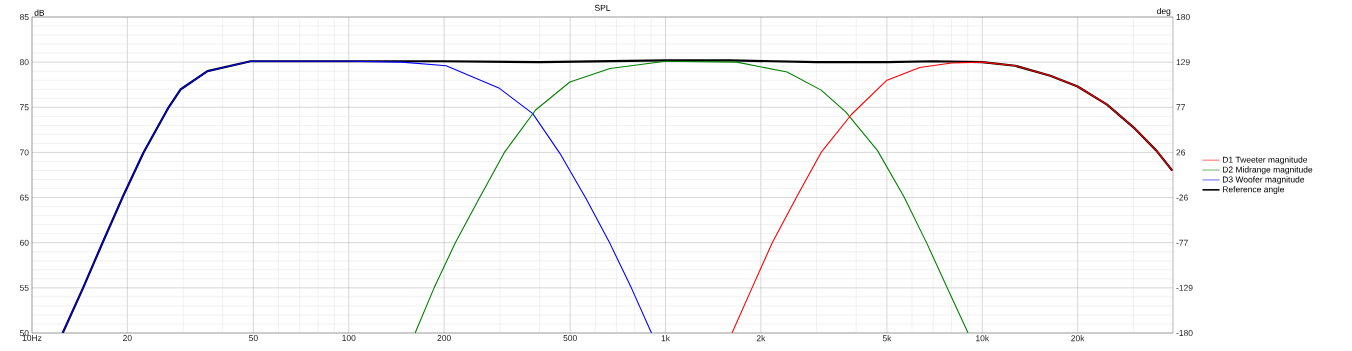 This screenshot has width=1352, height=351. I want to click on y-tick-label: 80, so click(24, 62).